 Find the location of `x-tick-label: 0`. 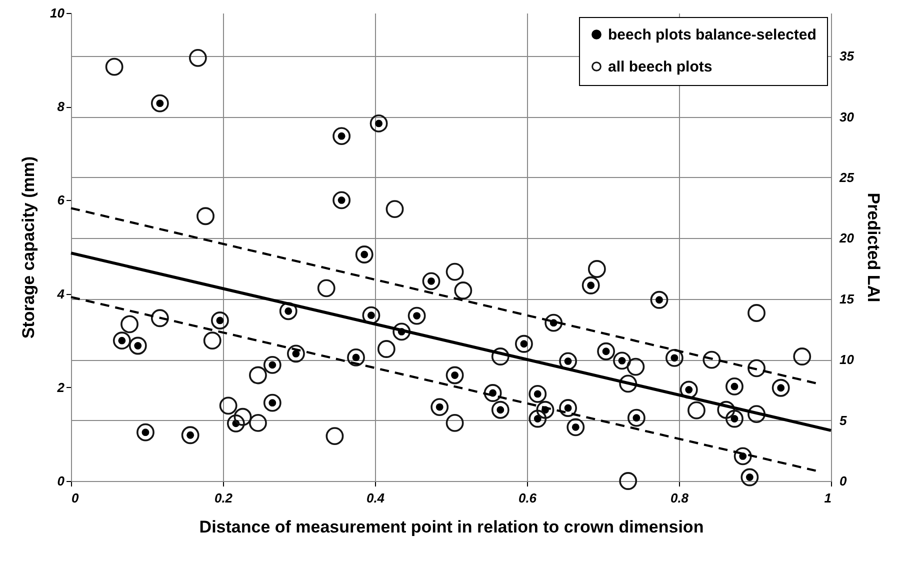

x-tick-label: 0 is located at coordinates (76, 498).